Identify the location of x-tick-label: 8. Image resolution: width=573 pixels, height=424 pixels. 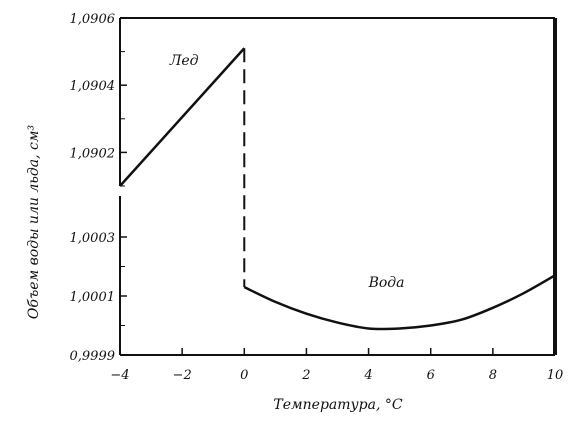
(493, 375).